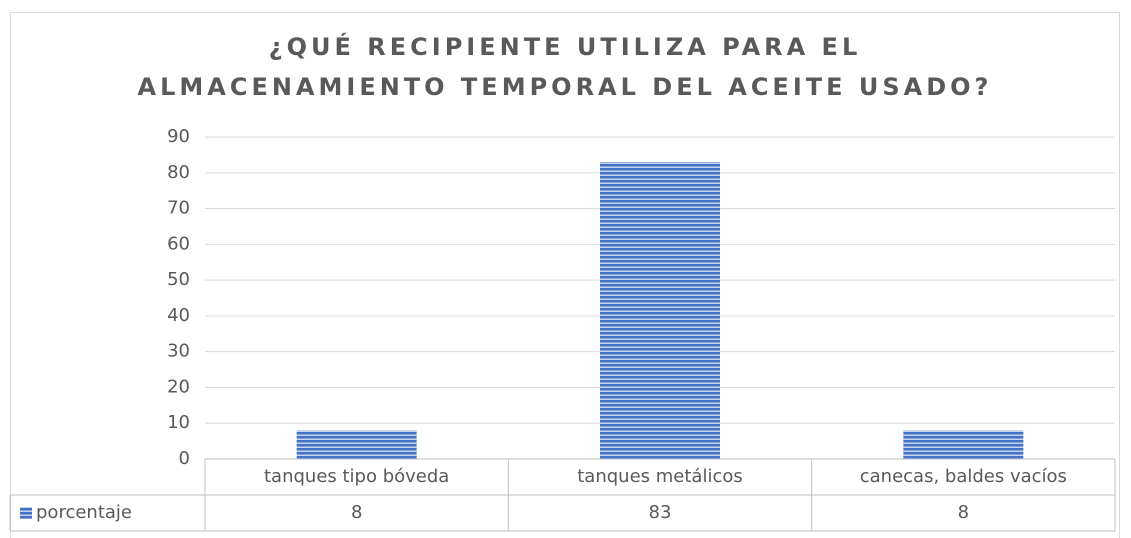 The width and height of the screenshot is (1131, 538). Describe the element at coordinates (356, 476) in the screenshot. I see `x-tick-label: tanques tipo bóveda` at that location.